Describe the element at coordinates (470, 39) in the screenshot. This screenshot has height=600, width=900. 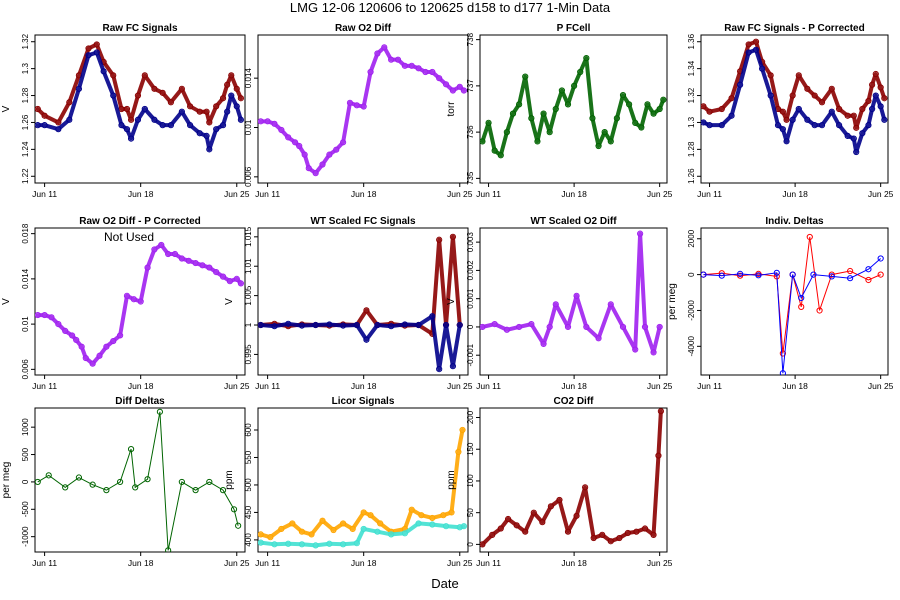
I see `y-tick-label: 738` at that location.